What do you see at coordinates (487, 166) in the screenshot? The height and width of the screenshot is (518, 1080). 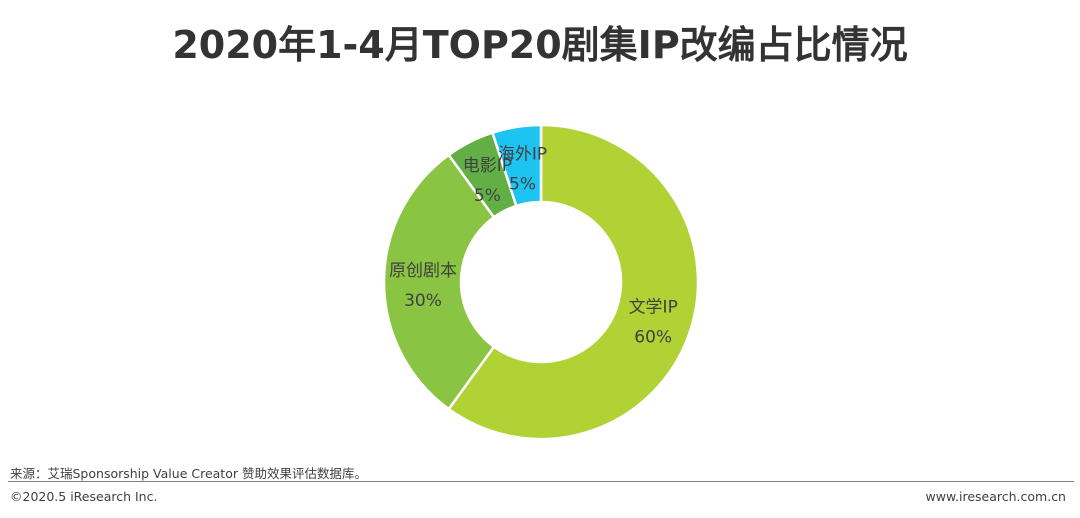 I see `slice-name-label-2: 电影IP` at bounding box center [487, 166].